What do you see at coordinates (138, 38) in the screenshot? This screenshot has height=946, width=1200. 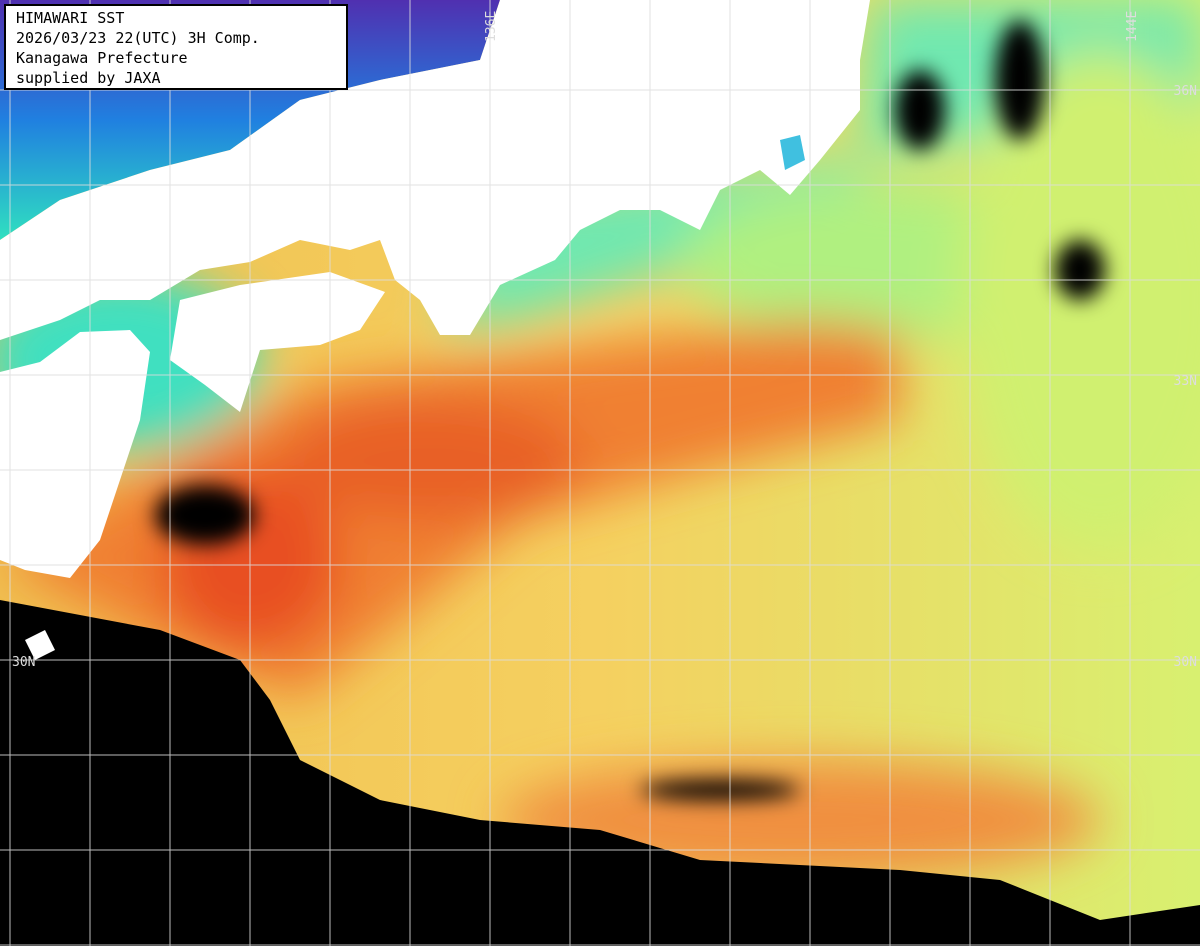 I see `header-line: 2026/03/23 22(UTC) 3H Comp.` at bounding box center [138, 38].